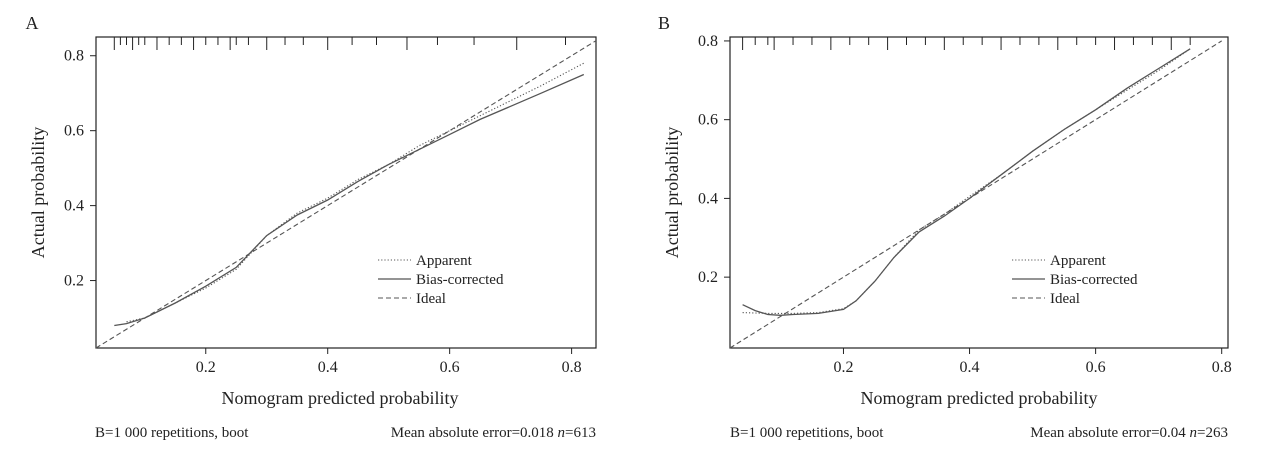  I want to click on footer-n-value: =263, so click(1212, 433).